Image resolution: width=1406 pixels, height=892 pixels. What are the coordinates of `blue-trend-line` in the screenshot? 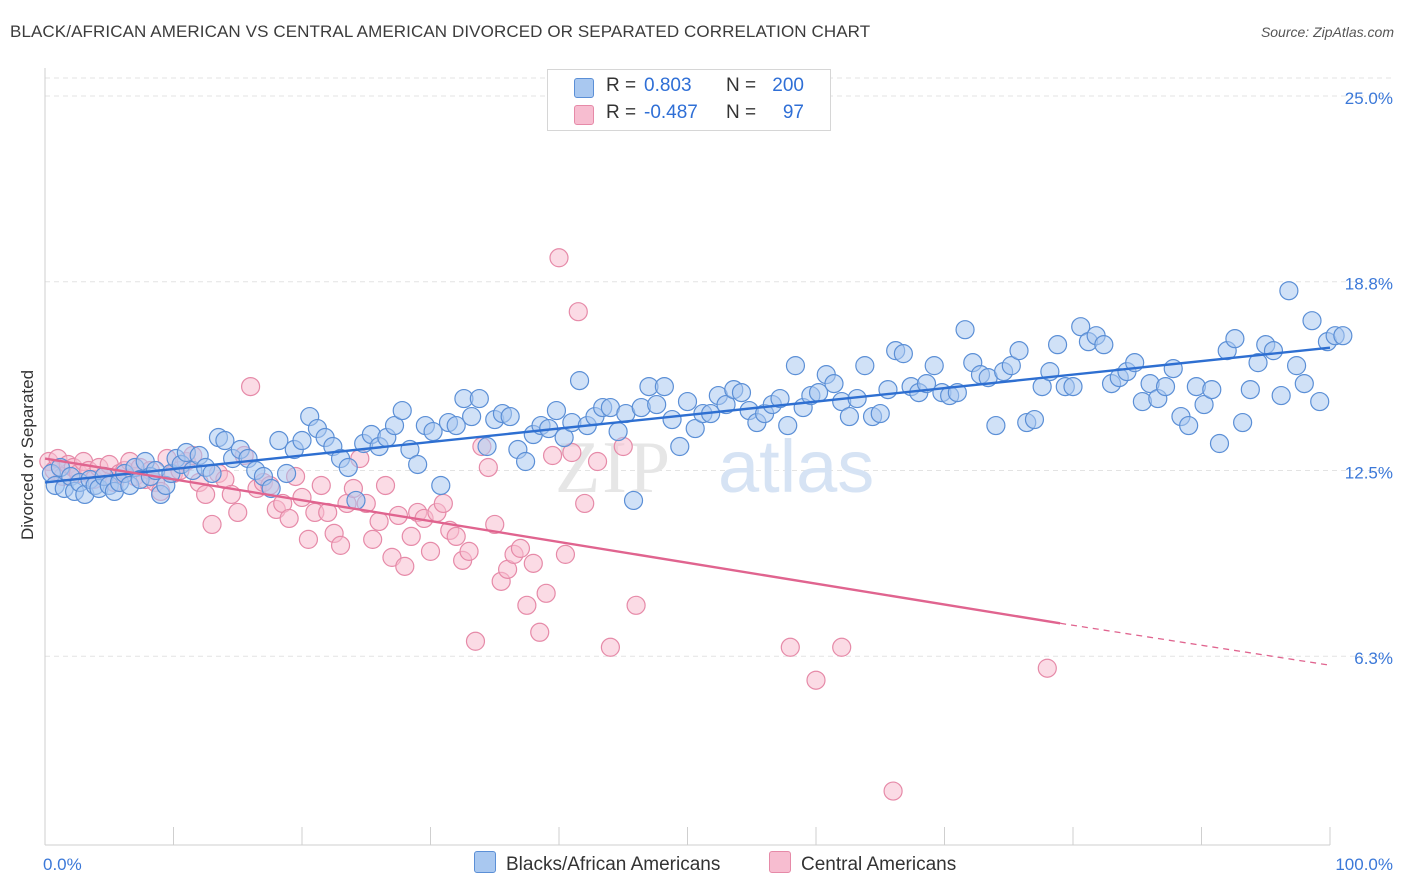 It's located at (687, 415).